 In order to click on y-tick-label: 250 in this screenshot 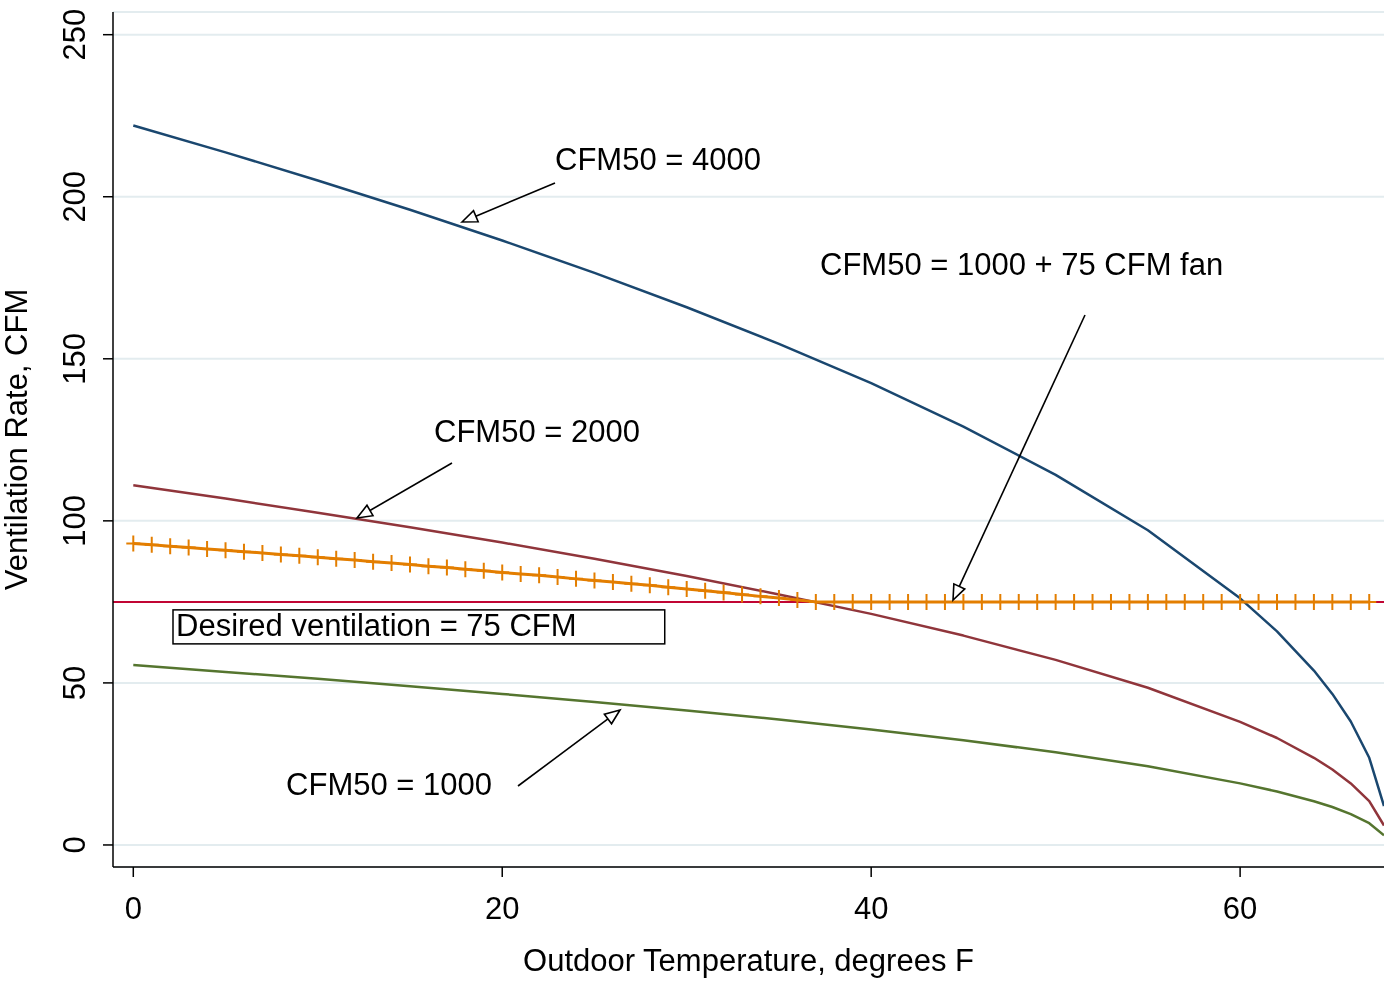, I will do `click(74, 34)`.